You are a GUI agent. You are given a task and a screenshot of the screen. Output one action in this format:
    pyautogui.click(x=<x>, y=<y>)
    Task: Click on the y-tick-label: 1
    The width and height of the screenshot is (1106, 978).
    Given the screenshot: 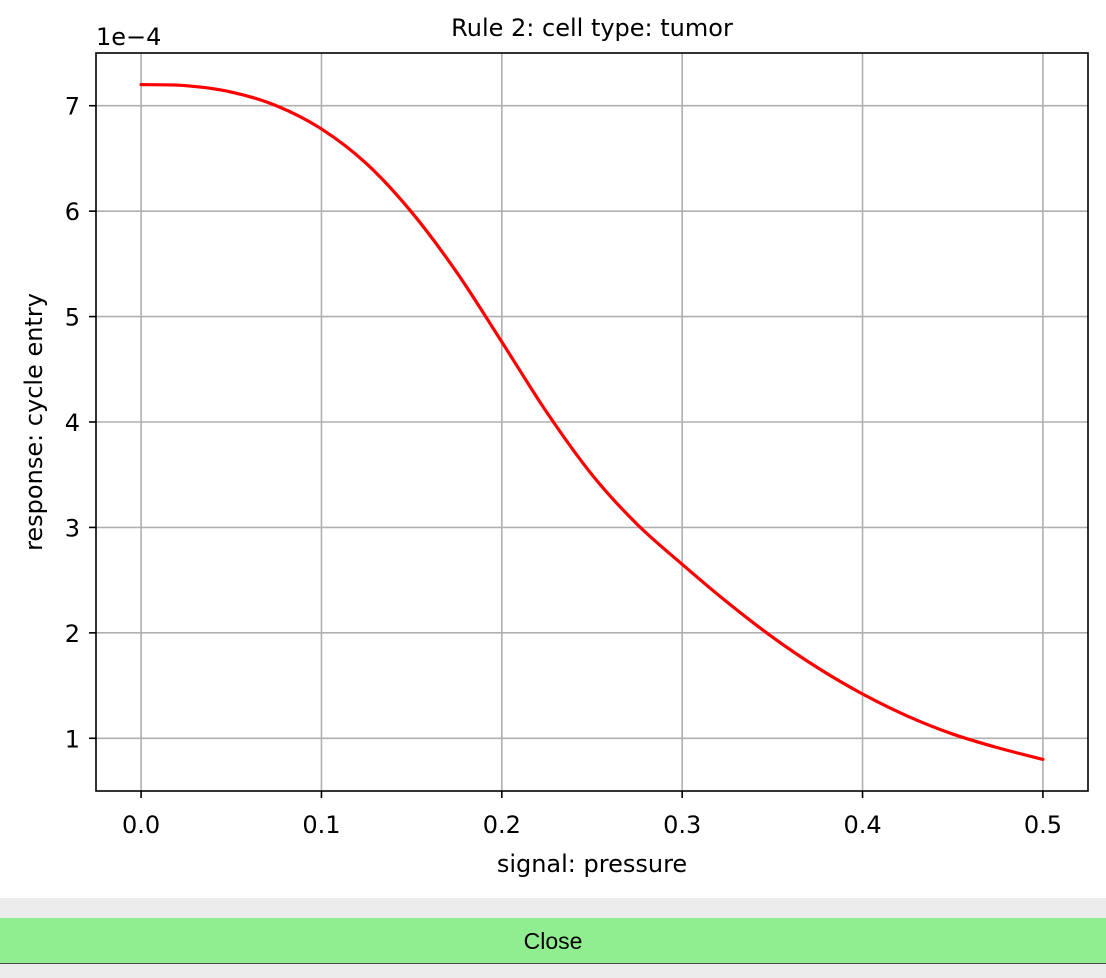 What is the action you would take?
    pyautogui.click(x=72, y=739)
    